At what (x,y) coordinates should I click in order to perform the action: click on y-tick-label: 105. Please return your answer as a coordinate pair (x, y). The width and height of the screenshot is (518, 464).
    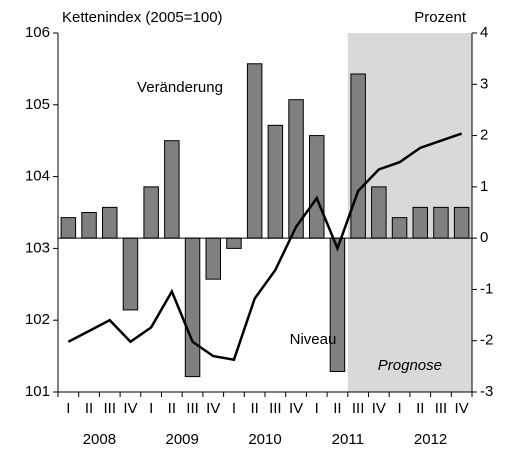
    Looking at the image, I should click on (37, 104).